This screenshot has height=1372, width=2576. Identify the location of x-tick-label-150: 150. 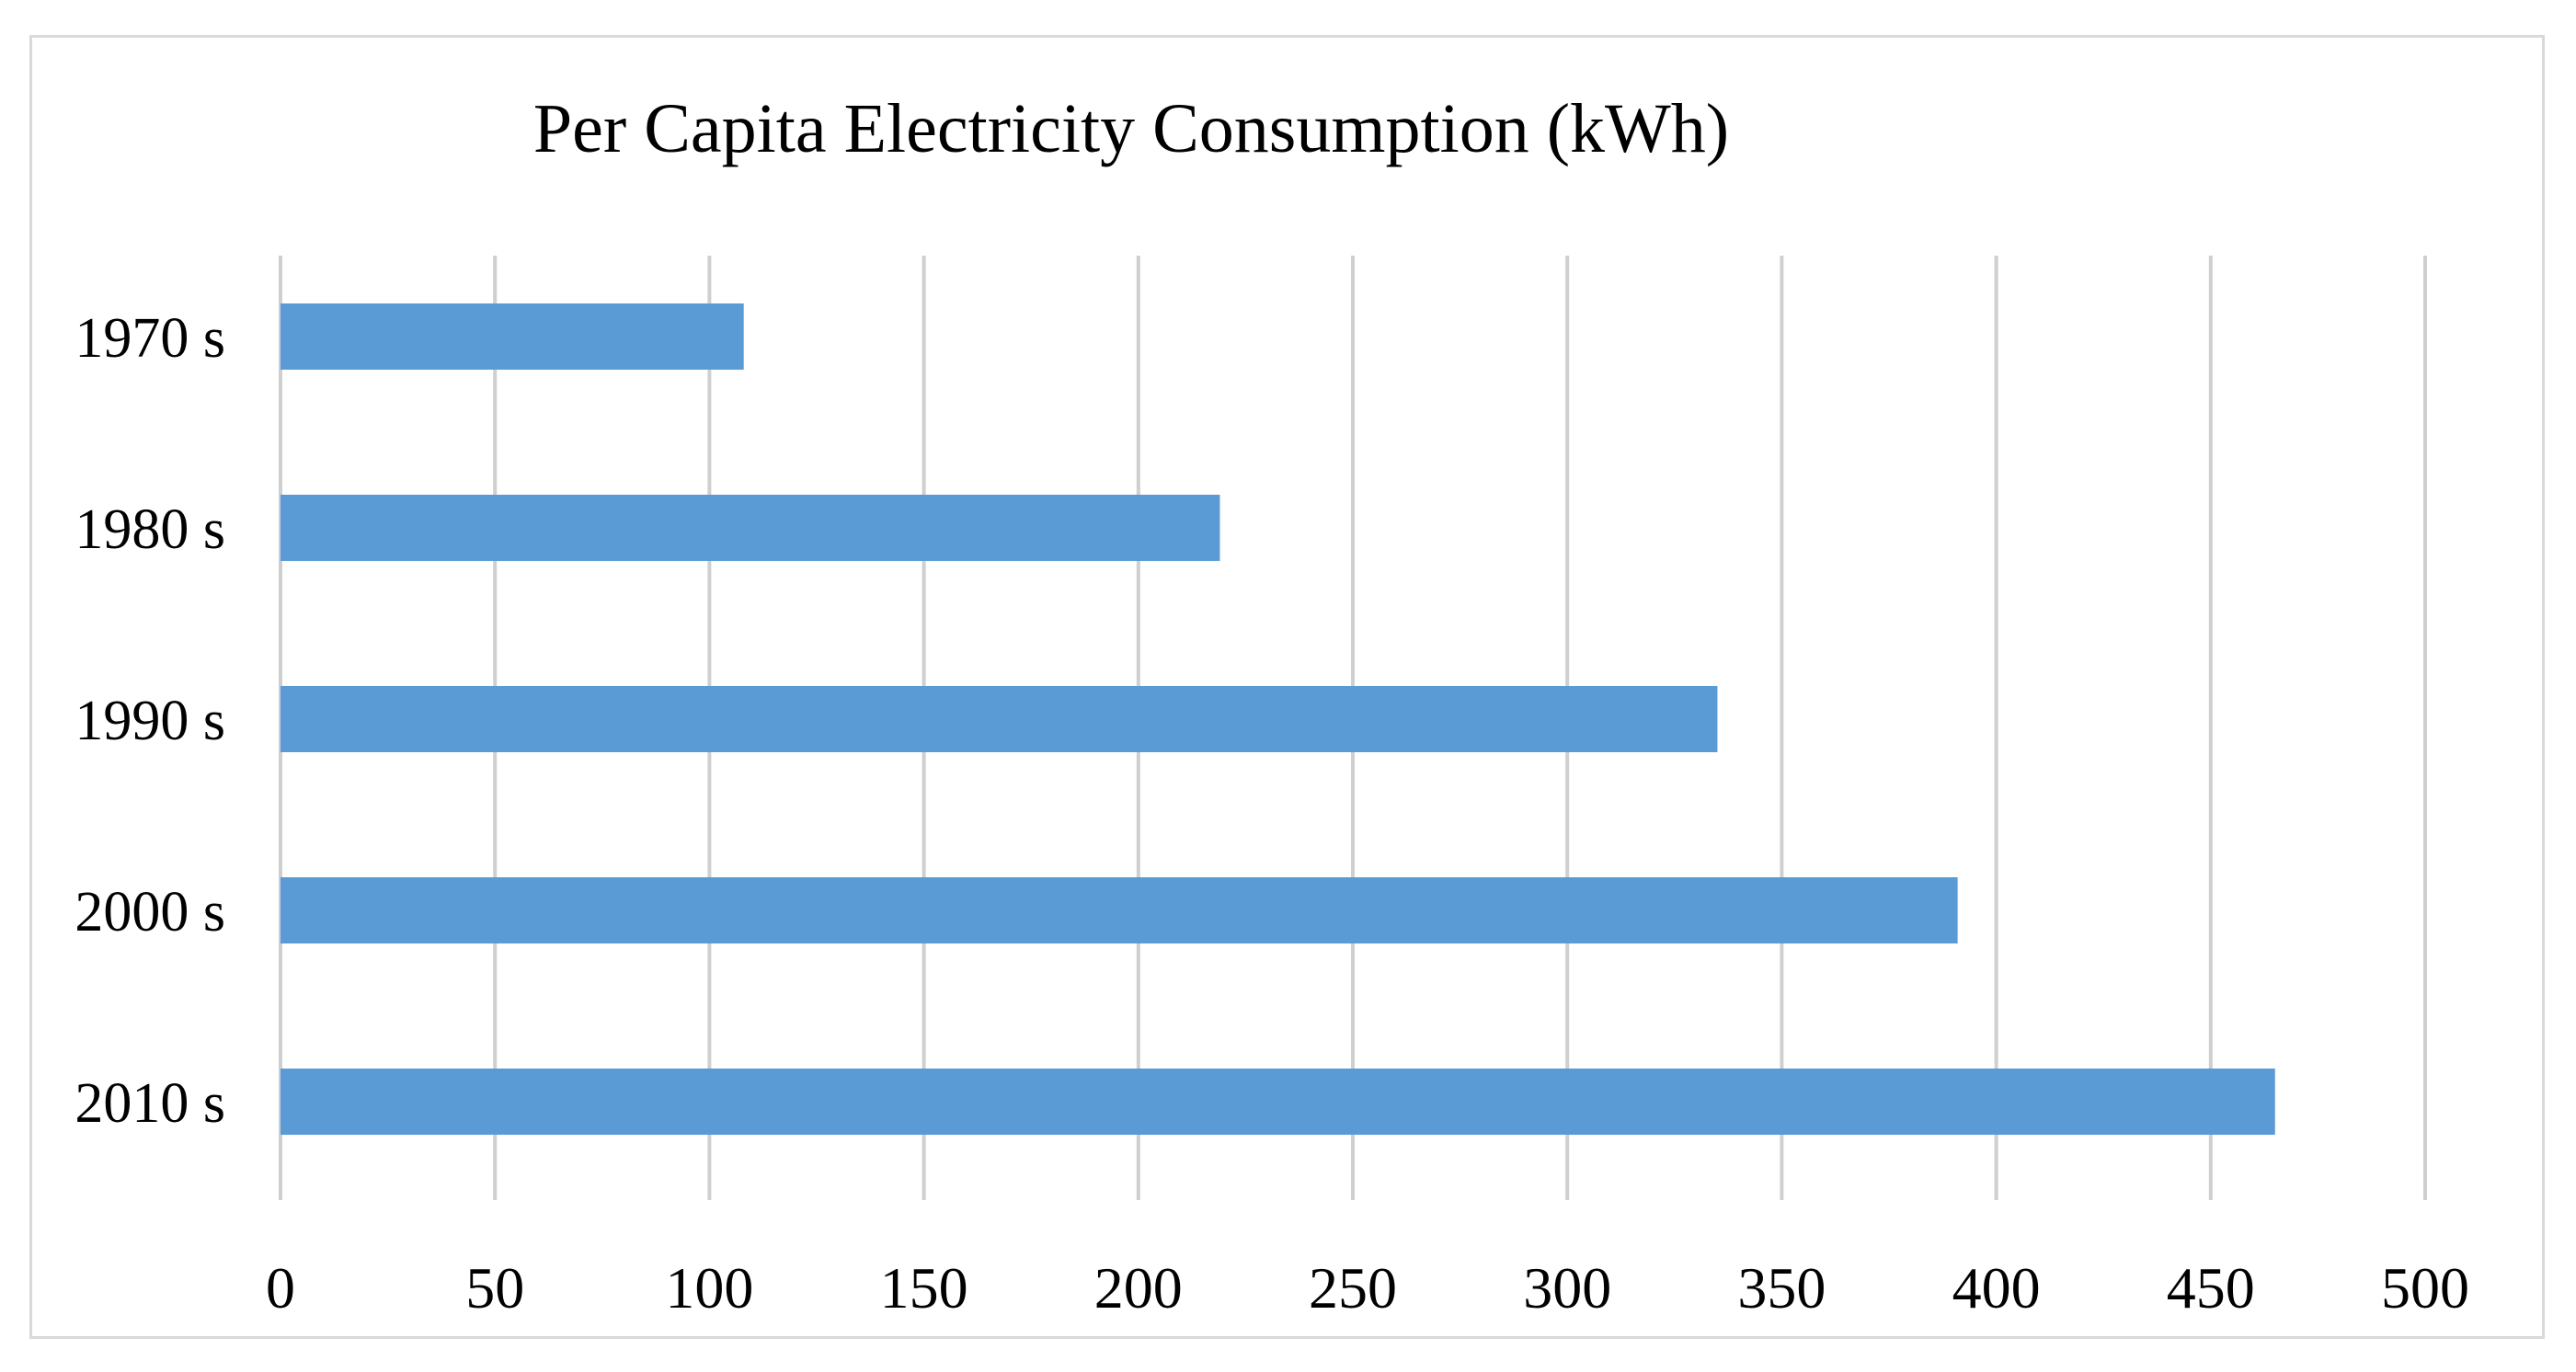
(924, 1288).